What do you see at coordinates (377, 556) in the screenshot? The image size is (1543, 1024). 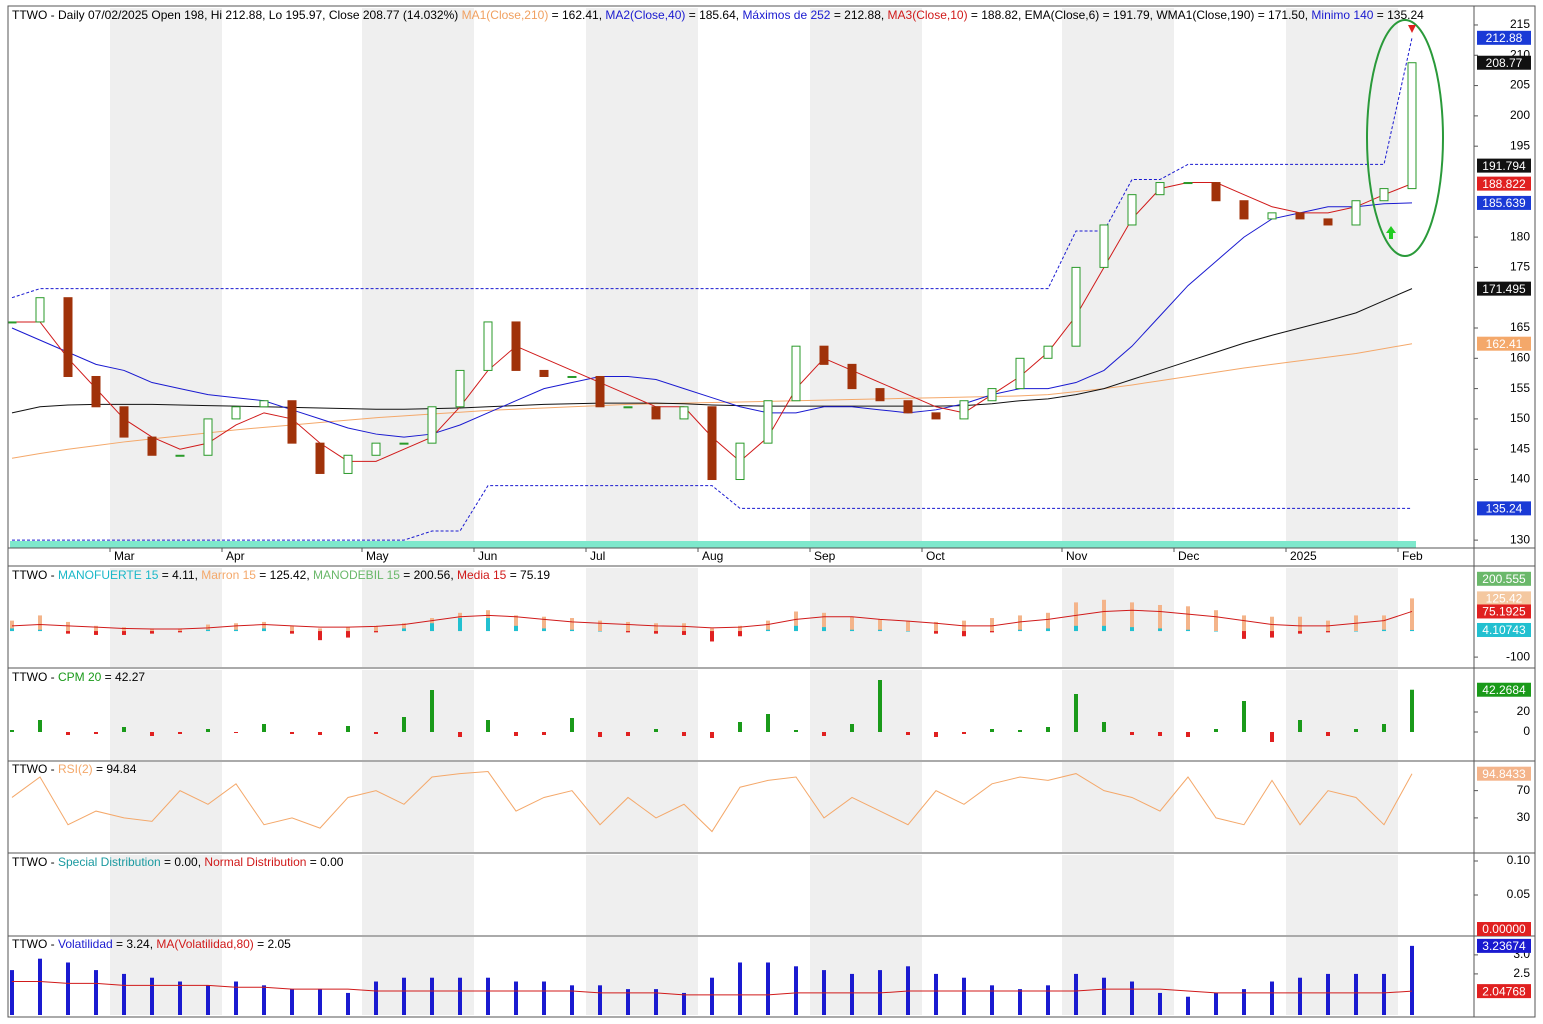 I see `x-tick-label: May` at bounding box center [377, 556].